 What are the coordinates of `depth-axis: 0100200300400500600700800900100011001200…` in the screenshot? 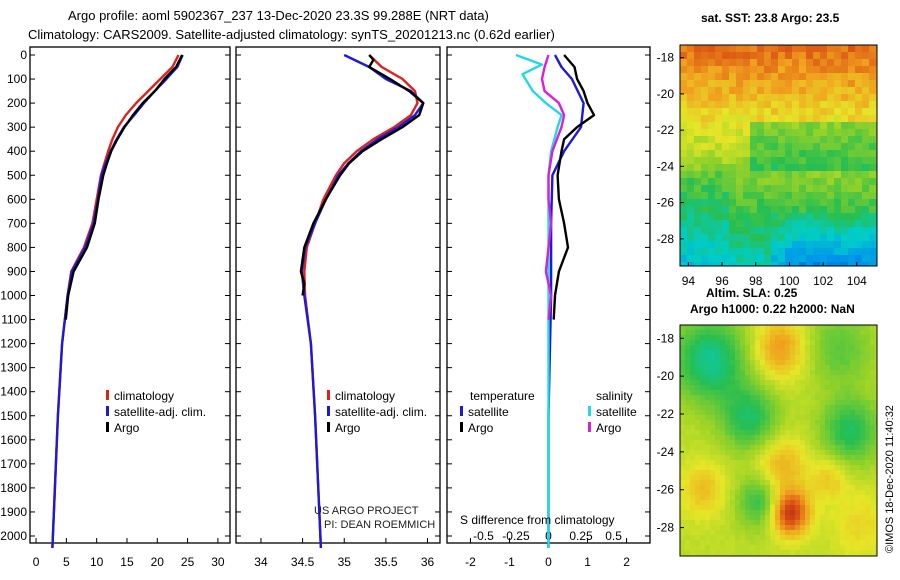 It's located at (13, 295).